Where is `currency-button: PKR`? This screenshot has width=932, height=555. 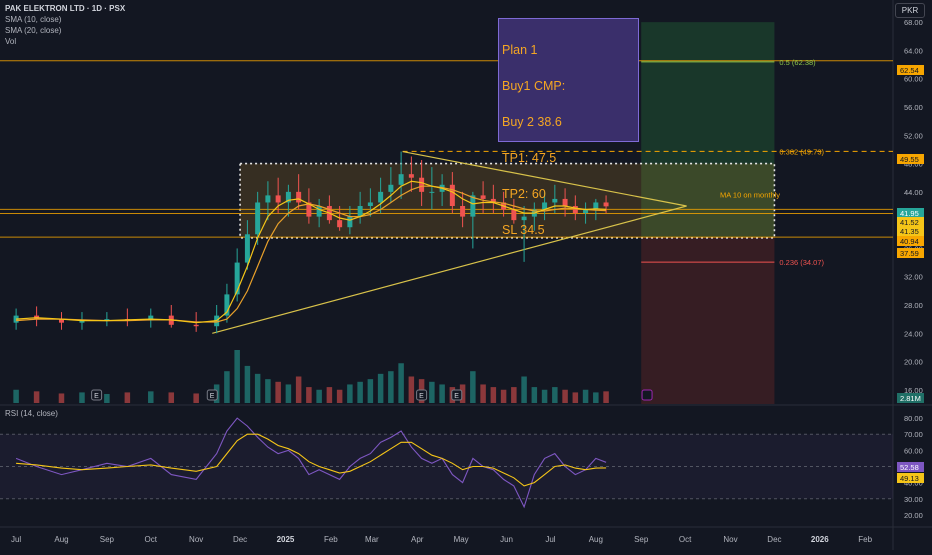
currency-button: PKR is located at coordinates (910, 10).